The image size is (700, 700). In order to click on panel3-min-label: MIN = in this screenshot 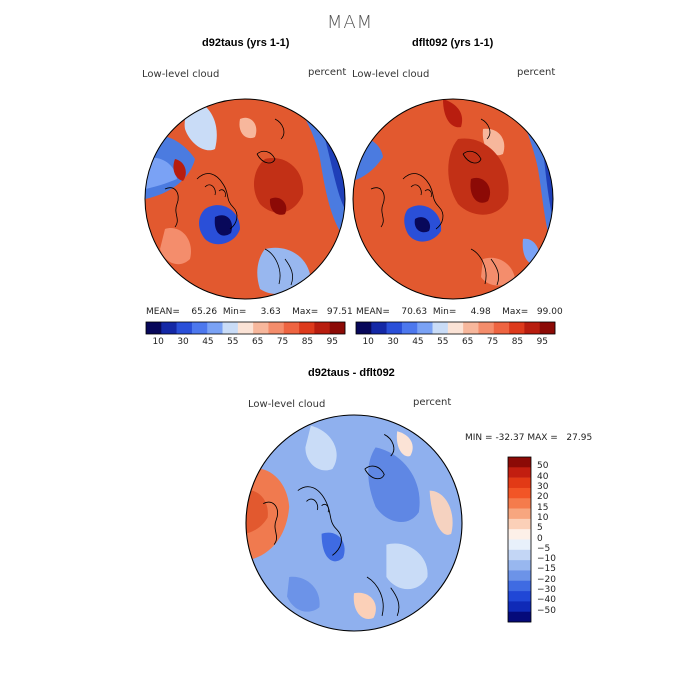, I will do `click(479, 438)`.